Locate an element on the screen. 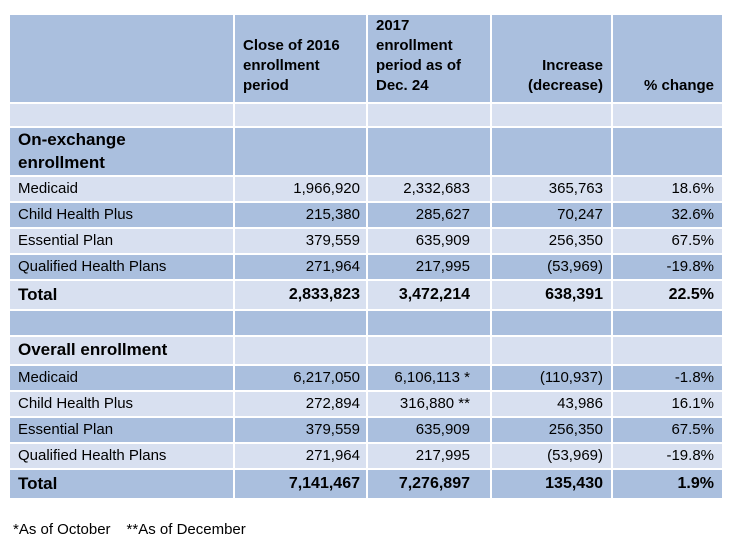  value-cell: 70,247 is located at coordinates (551, 215).